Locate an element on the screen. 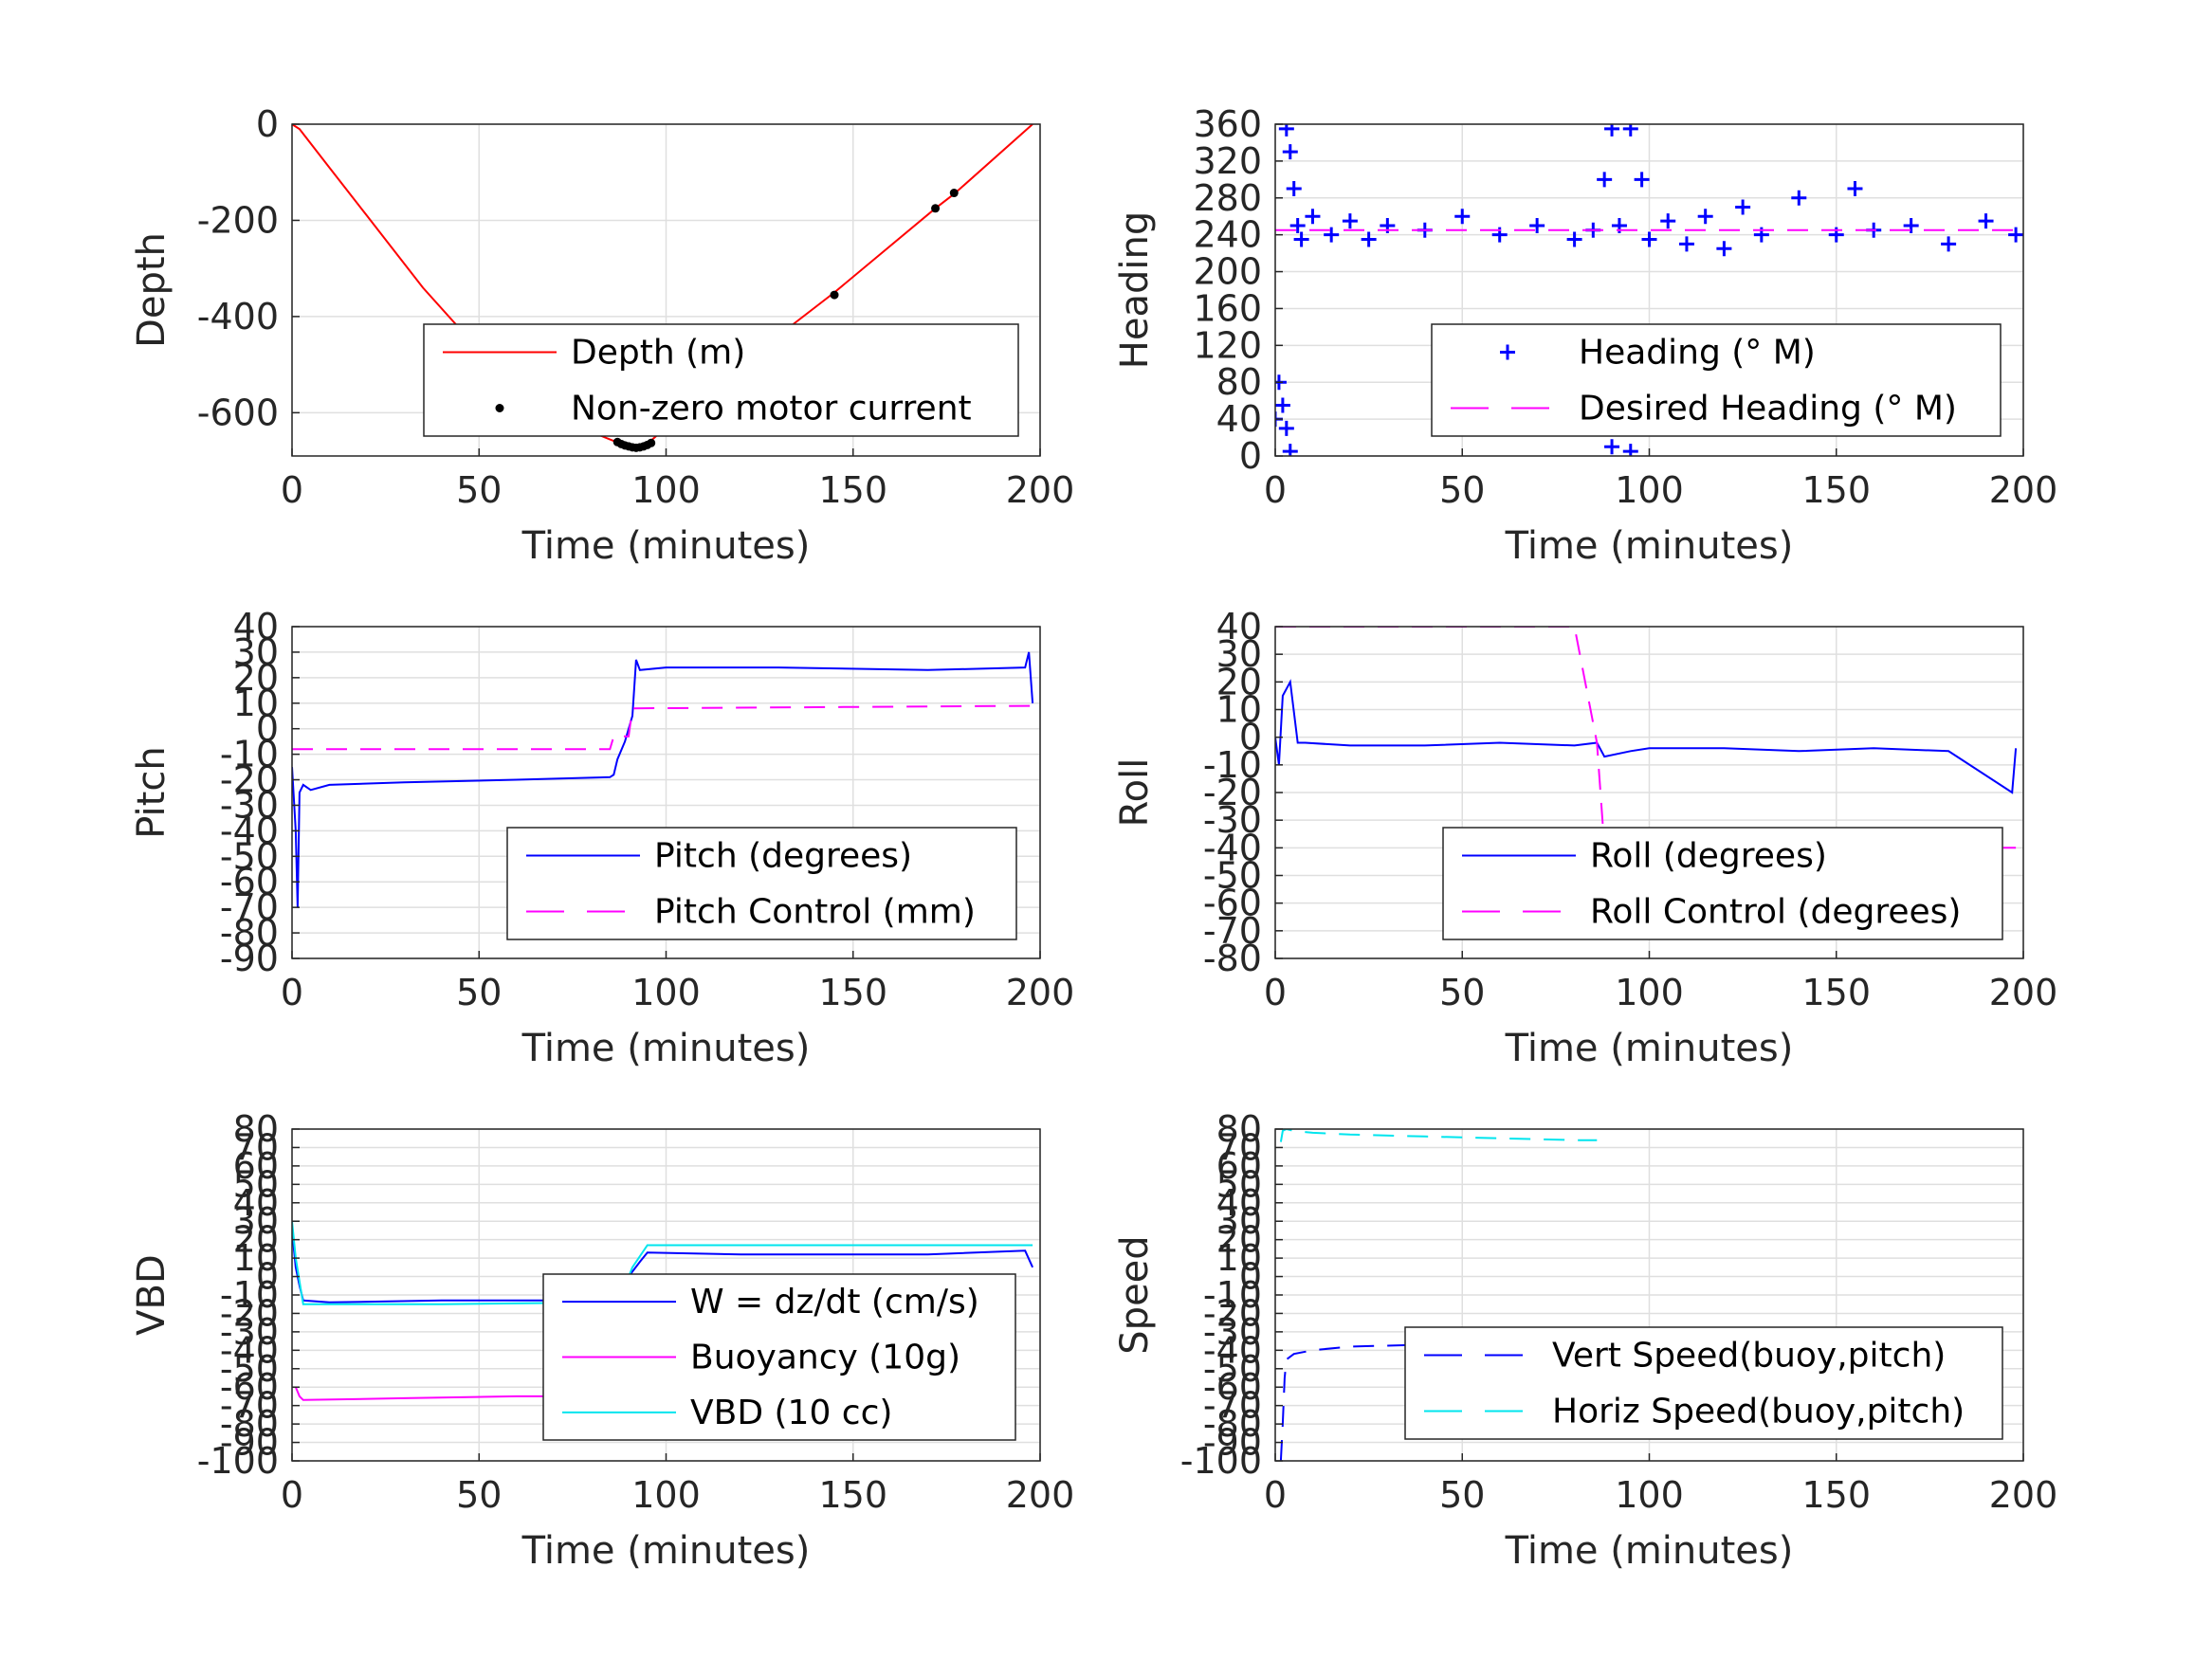  legend-label: Pitch (degrees) is located at coordinates (783, 856).